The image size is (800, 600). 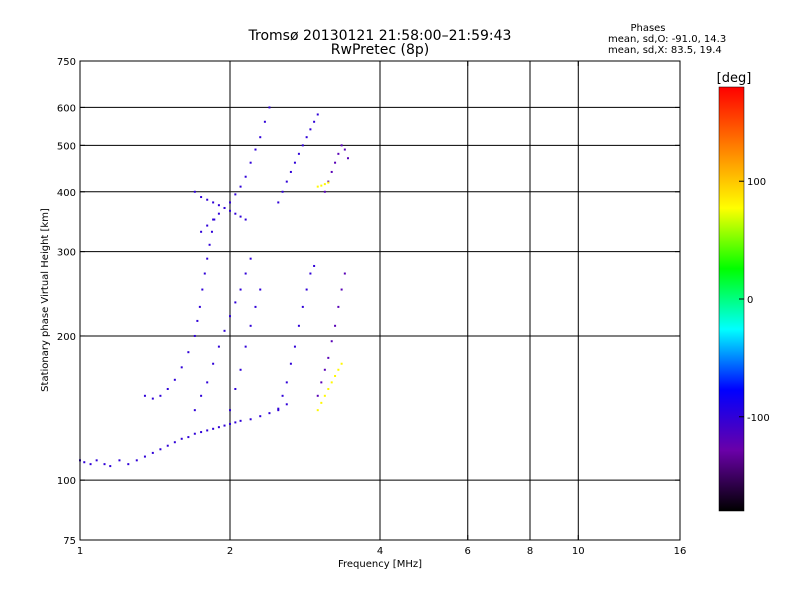 I want to click on y-axis-label: Stationary phase Virtual Height [km], so click(x=45, y=300).